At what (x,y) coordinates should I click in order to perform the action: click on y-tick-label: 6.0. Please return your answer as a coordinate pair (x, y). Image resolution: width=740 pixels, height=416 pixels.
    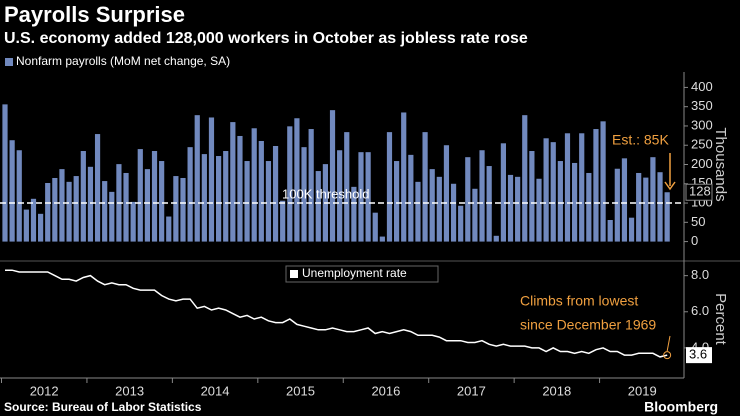
    Looking at the image, I should click on (700, 310).